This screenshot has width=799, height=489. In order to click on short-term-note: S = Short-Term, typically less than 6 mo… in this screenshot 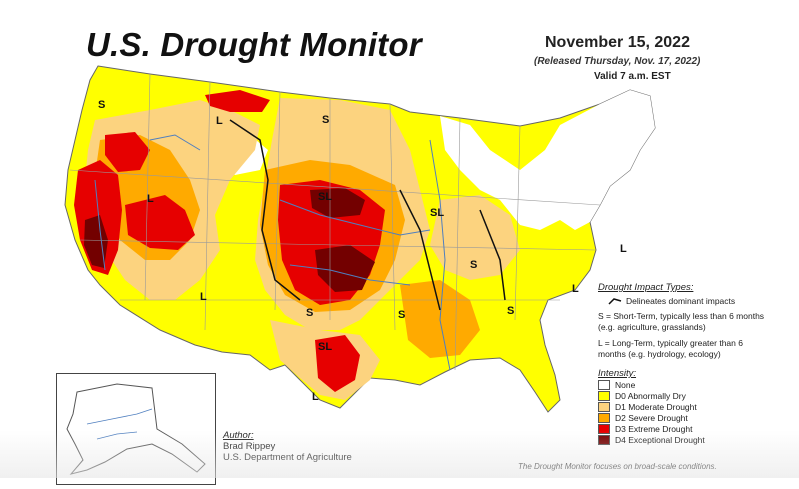, I will do `click(681, 321)`.